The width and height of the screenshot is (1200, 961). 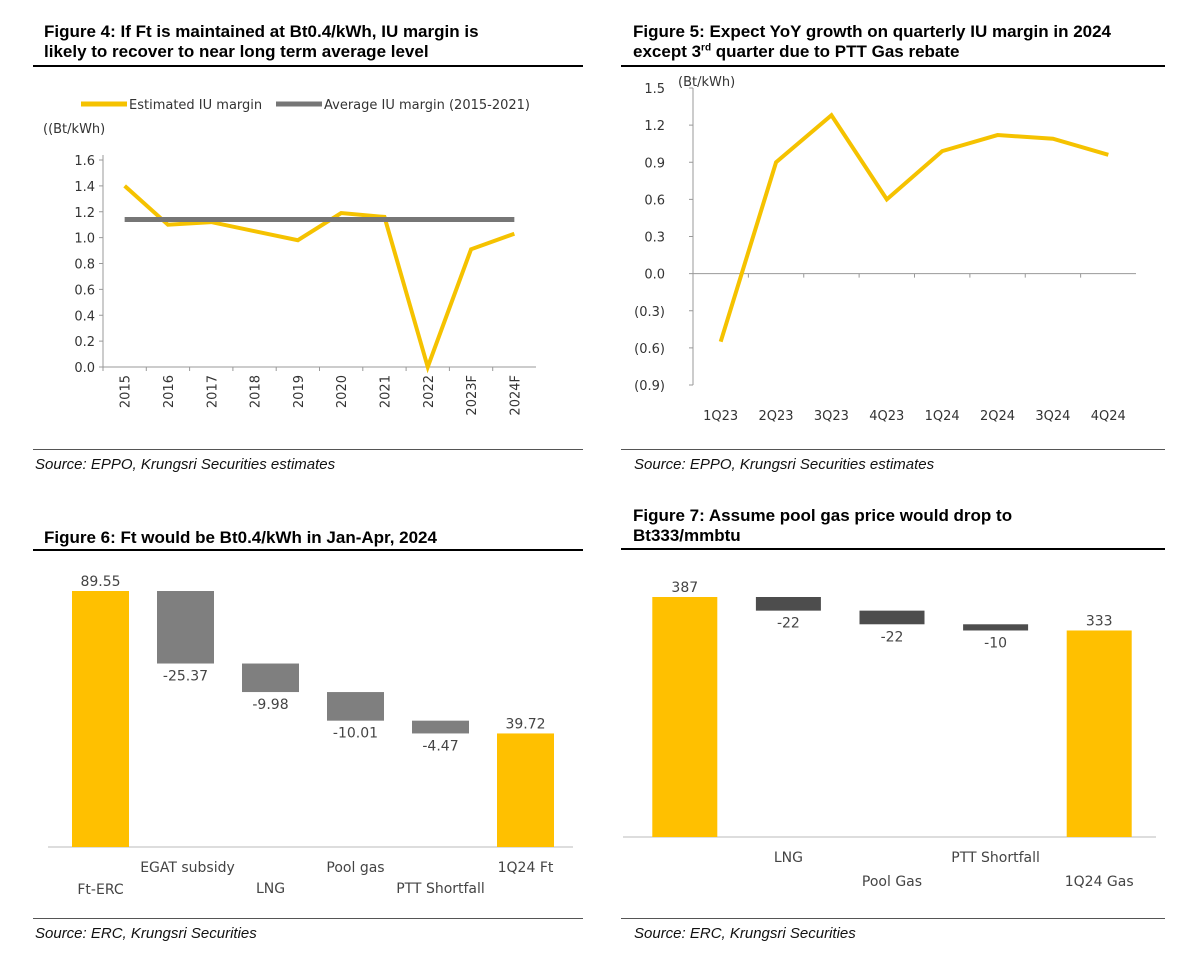 I want to click on figure-7-title-rule, so click(x=893, y=549).